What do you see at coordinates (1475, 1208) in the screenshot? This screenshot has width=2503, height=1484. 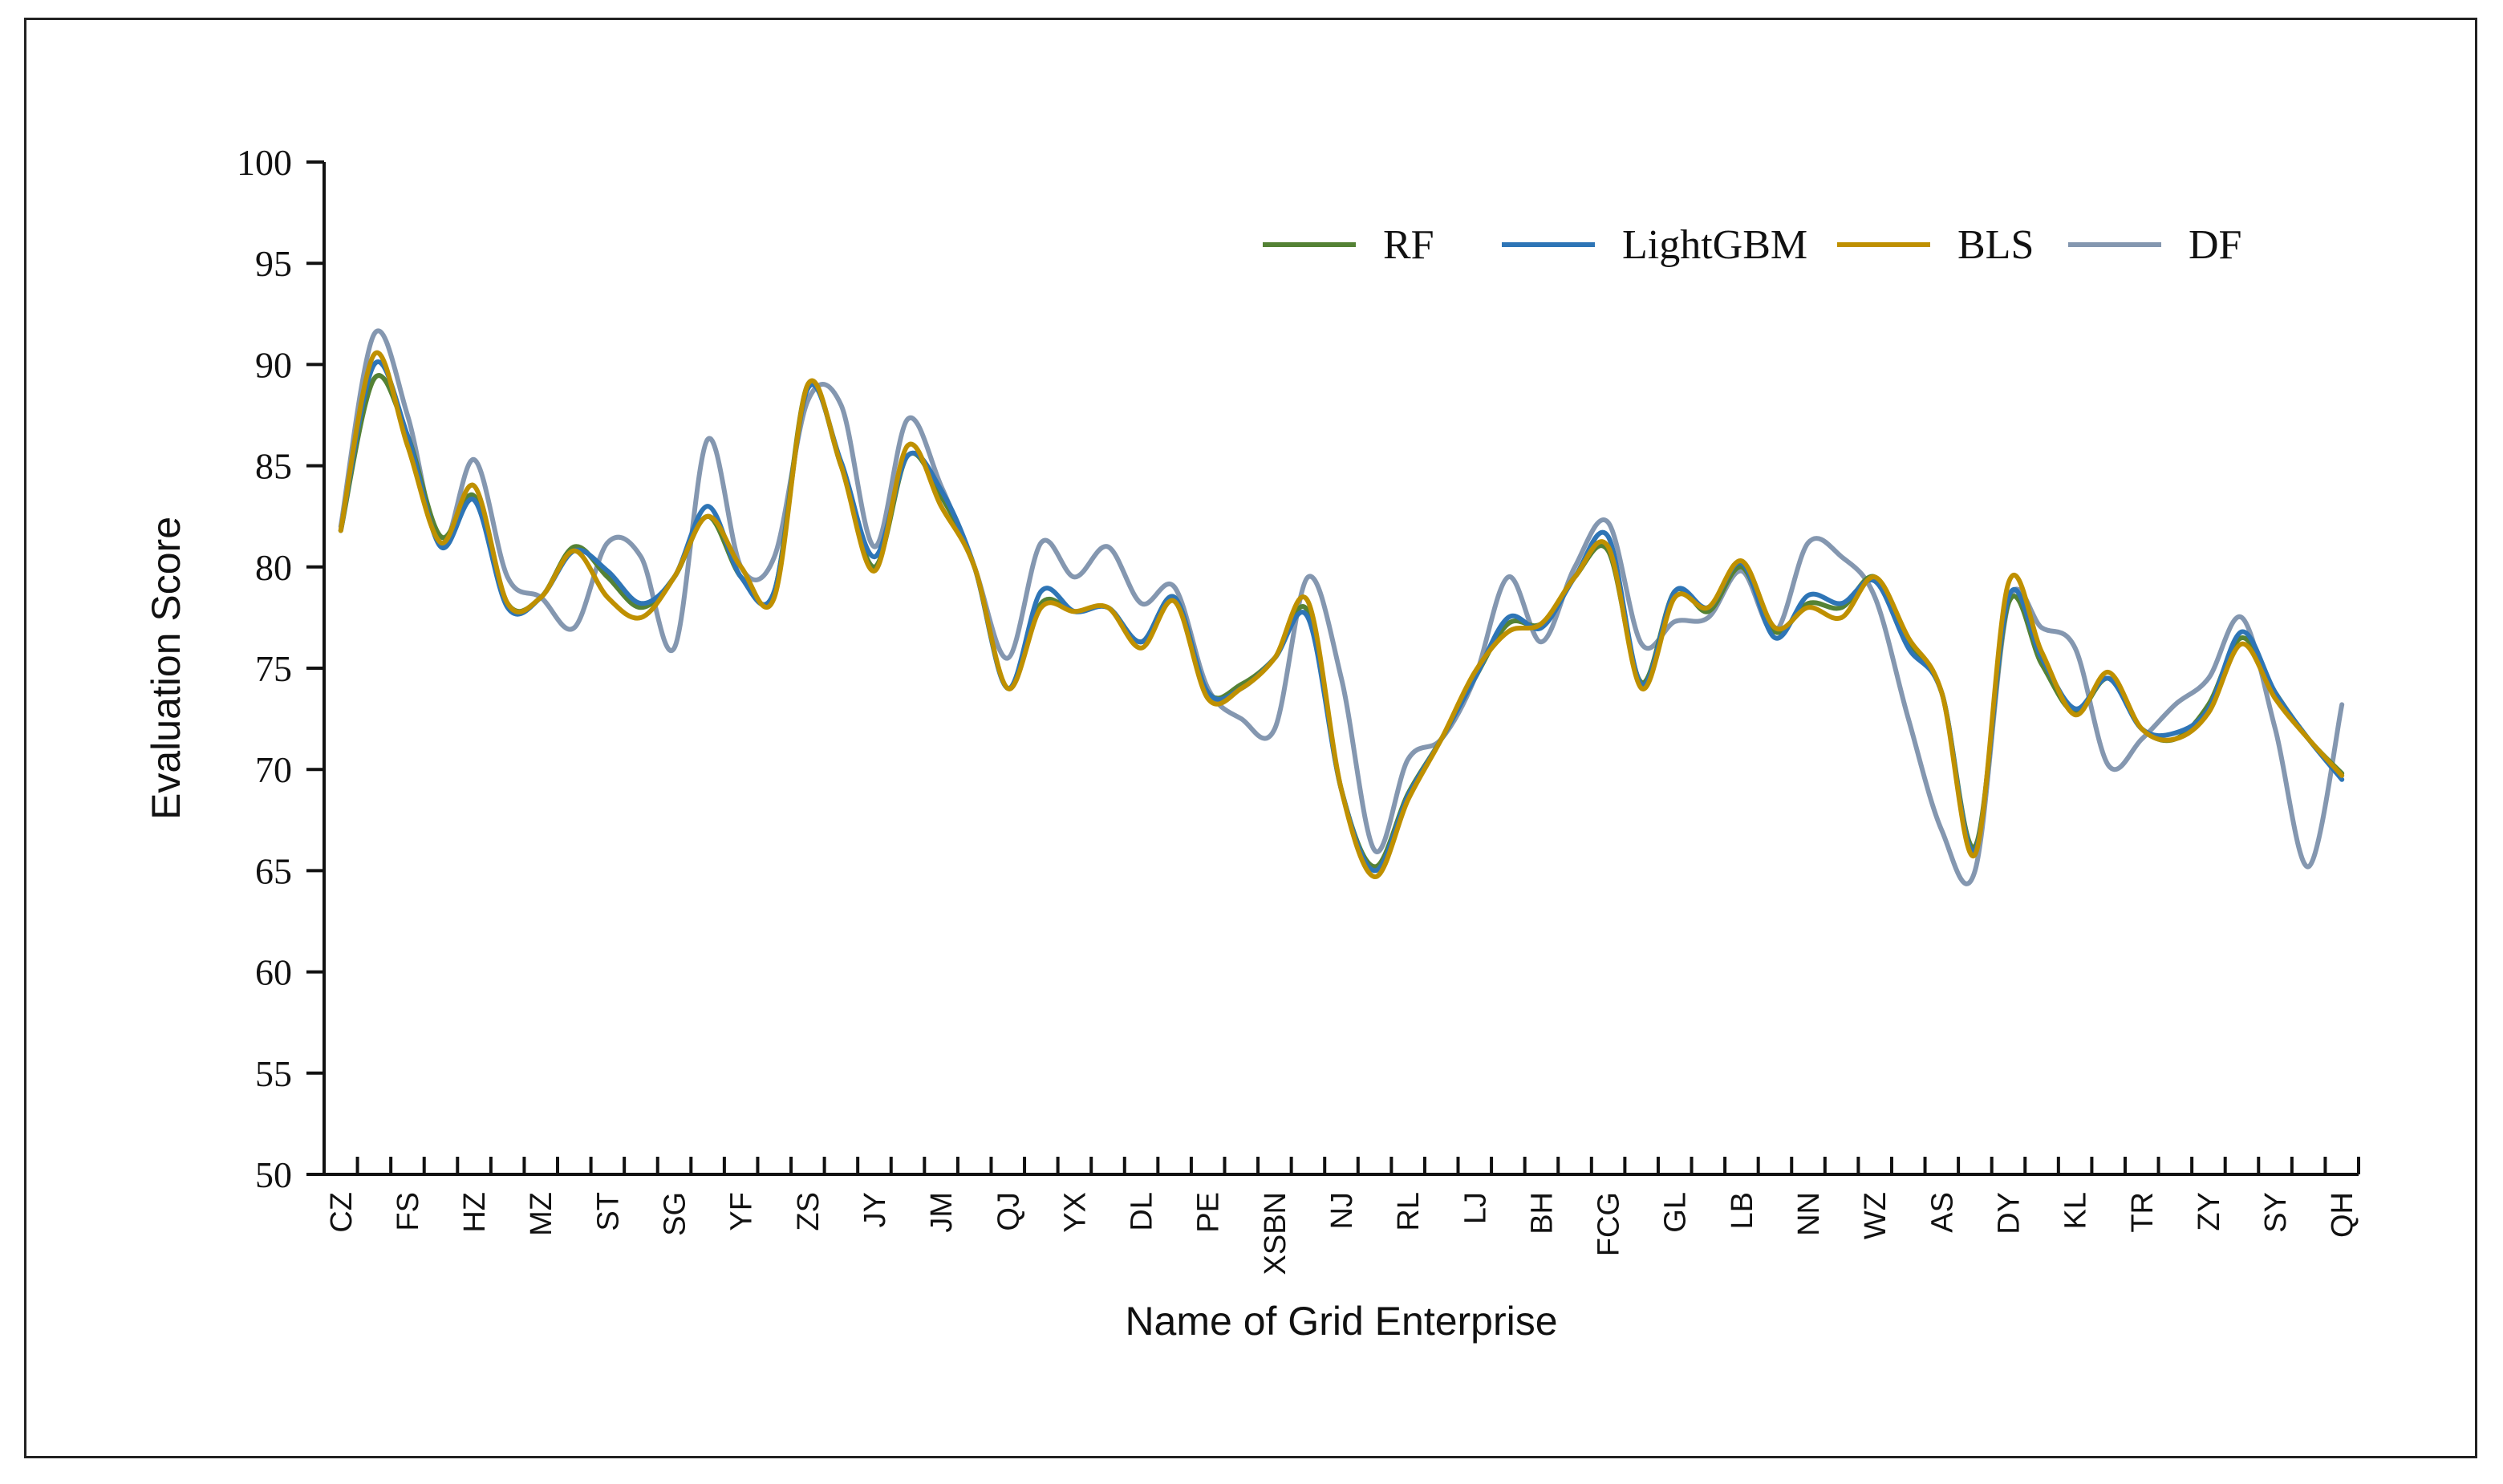 I see `x-tick-label: LJ` at bounding box center [1475, 1208].